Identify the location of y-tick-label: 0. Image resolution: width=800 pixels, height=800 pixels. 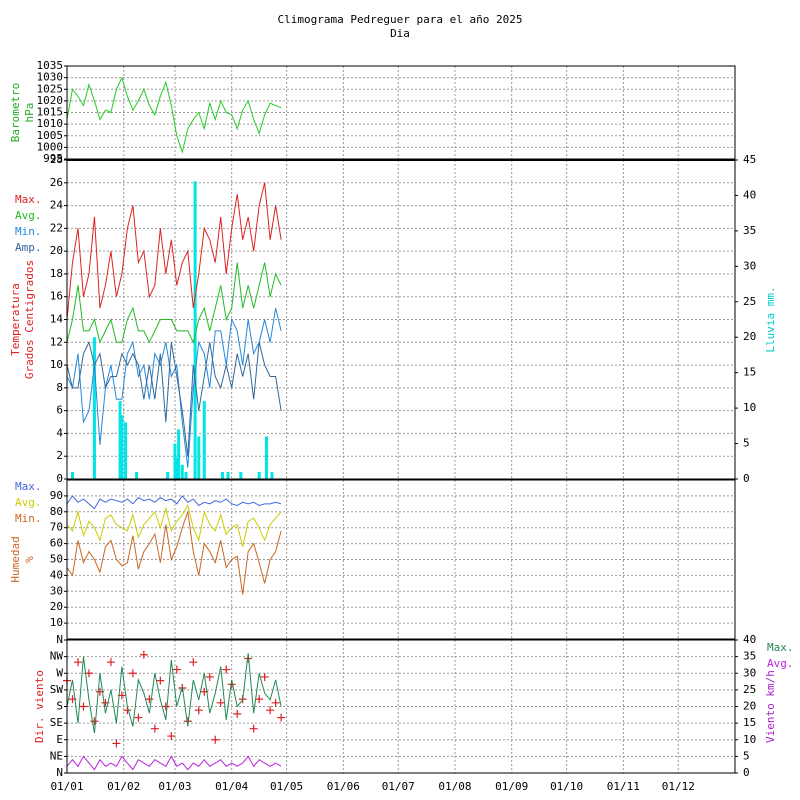
(59, 478).